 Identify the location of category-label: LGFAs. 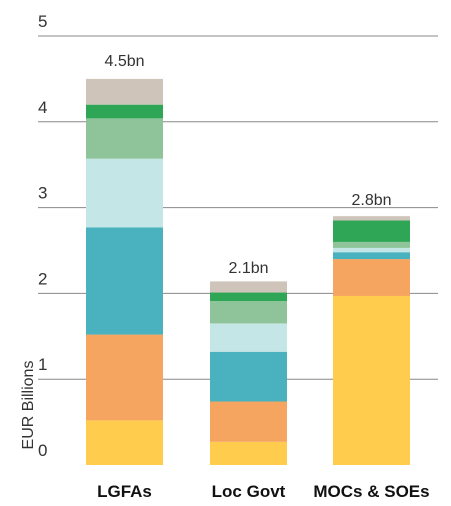
(124, 491).